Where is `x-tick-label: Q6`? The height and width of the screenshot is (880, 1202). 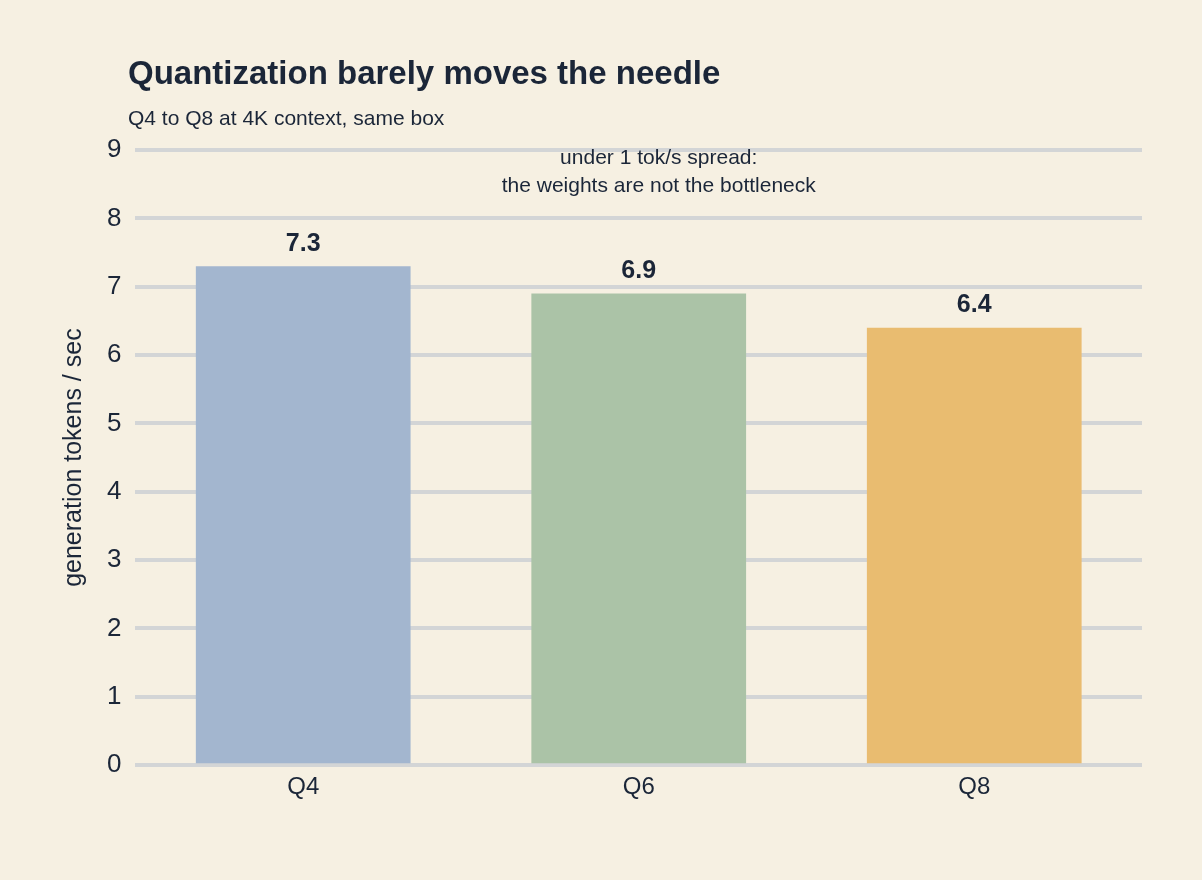
x-tick-label: Q6 is located at coordinates (638, 786).